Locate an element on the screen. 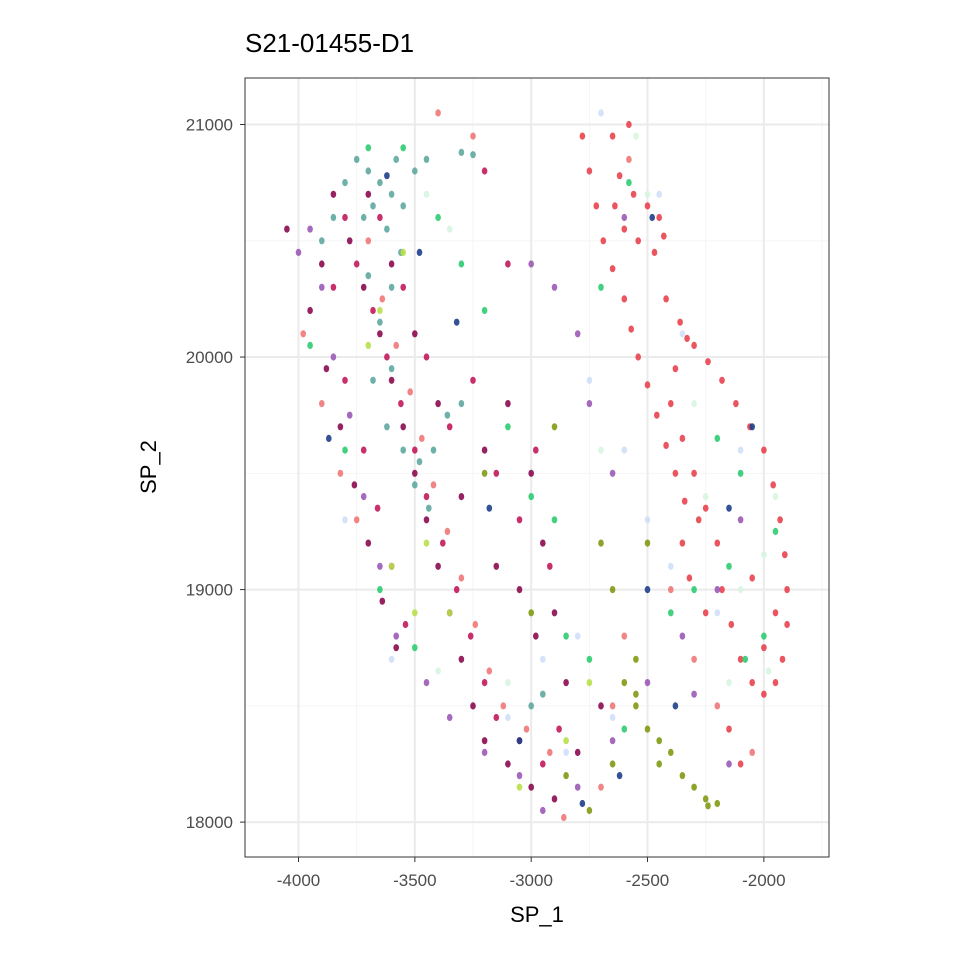 This screenshot has height=960, width=960. y-tick-label: 21000 is located at coordinates (209, 125).